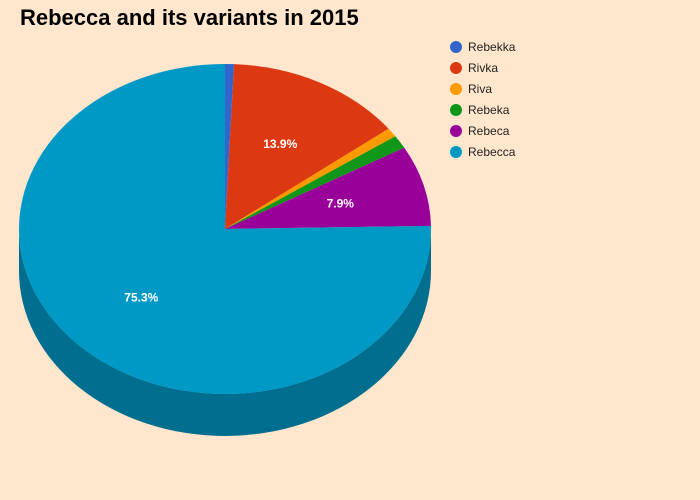 The image size is (700, 500). What do you see at coordinates (341, 204) in the screenshot?
I see `slice-label-rebeca: 7.9%` at bounding box center [341, 204].